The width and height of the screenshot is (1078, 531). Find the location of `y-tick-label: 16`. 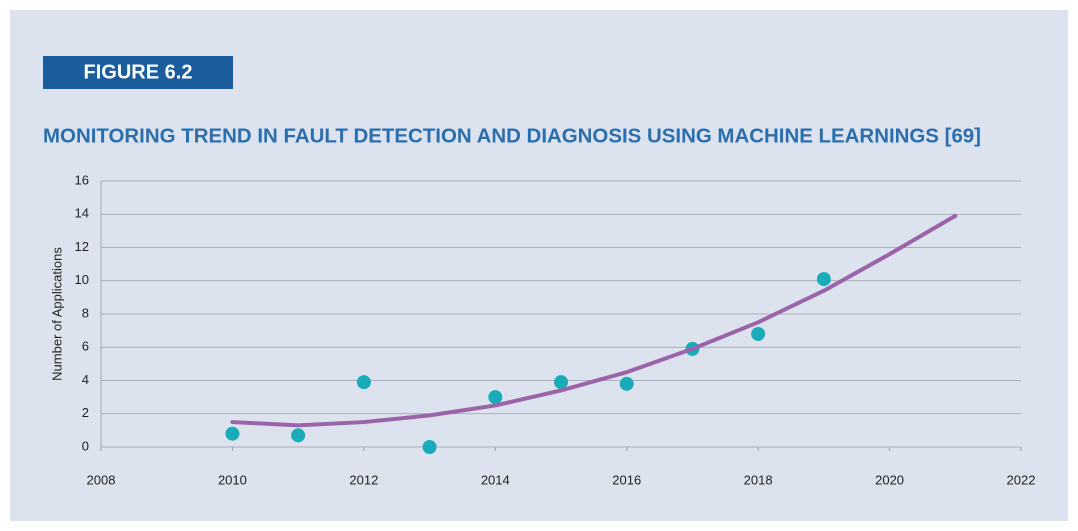

y-tick-label: 16 is located at coordinates (82, 179).